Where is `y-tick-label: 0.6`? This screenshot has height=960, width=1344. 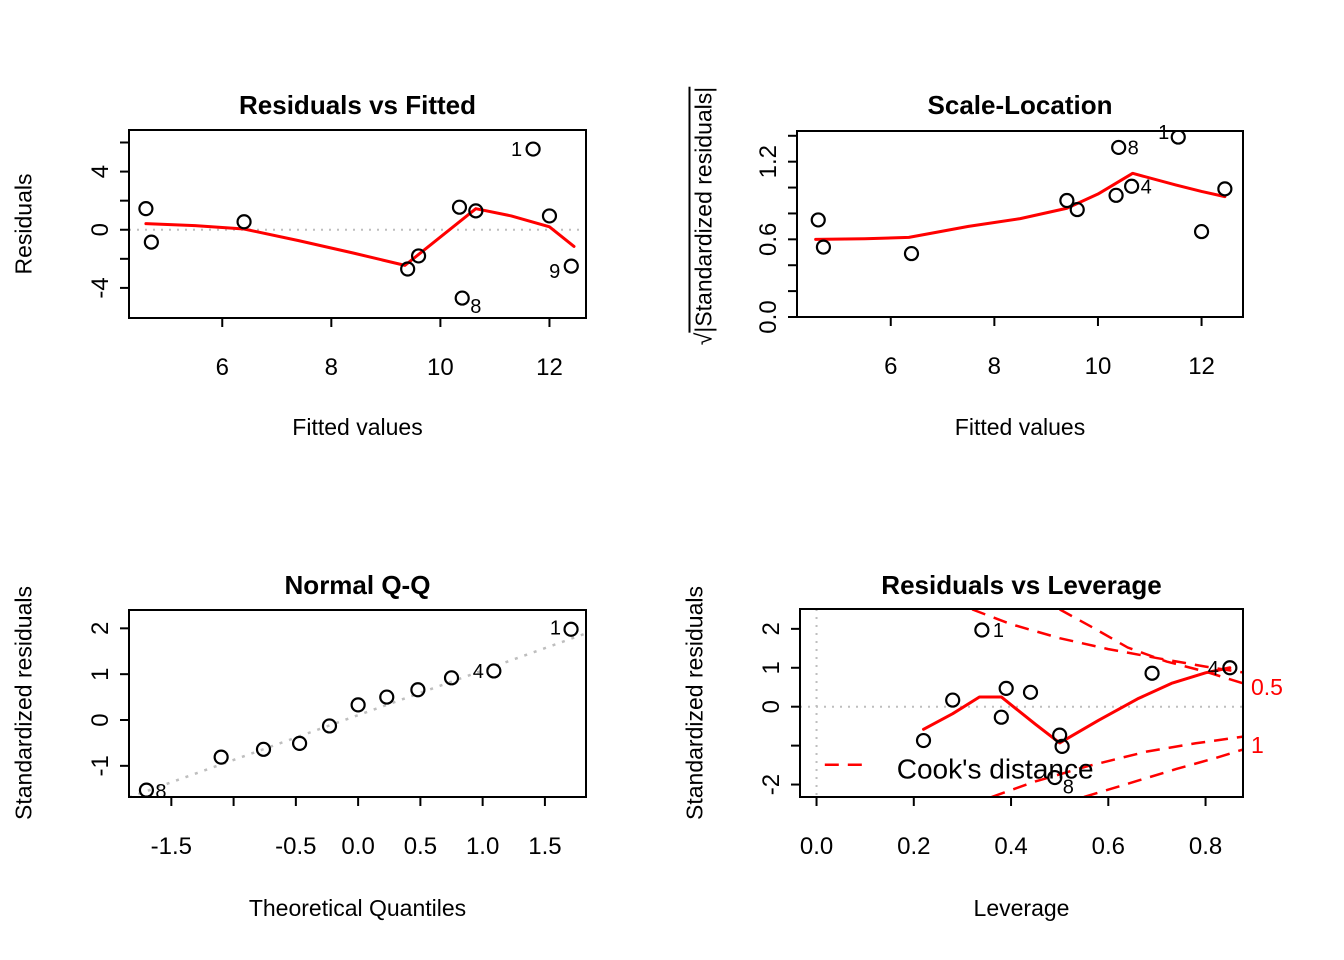 y-tick-label: 0.6 is located at coordinates (768, 239).